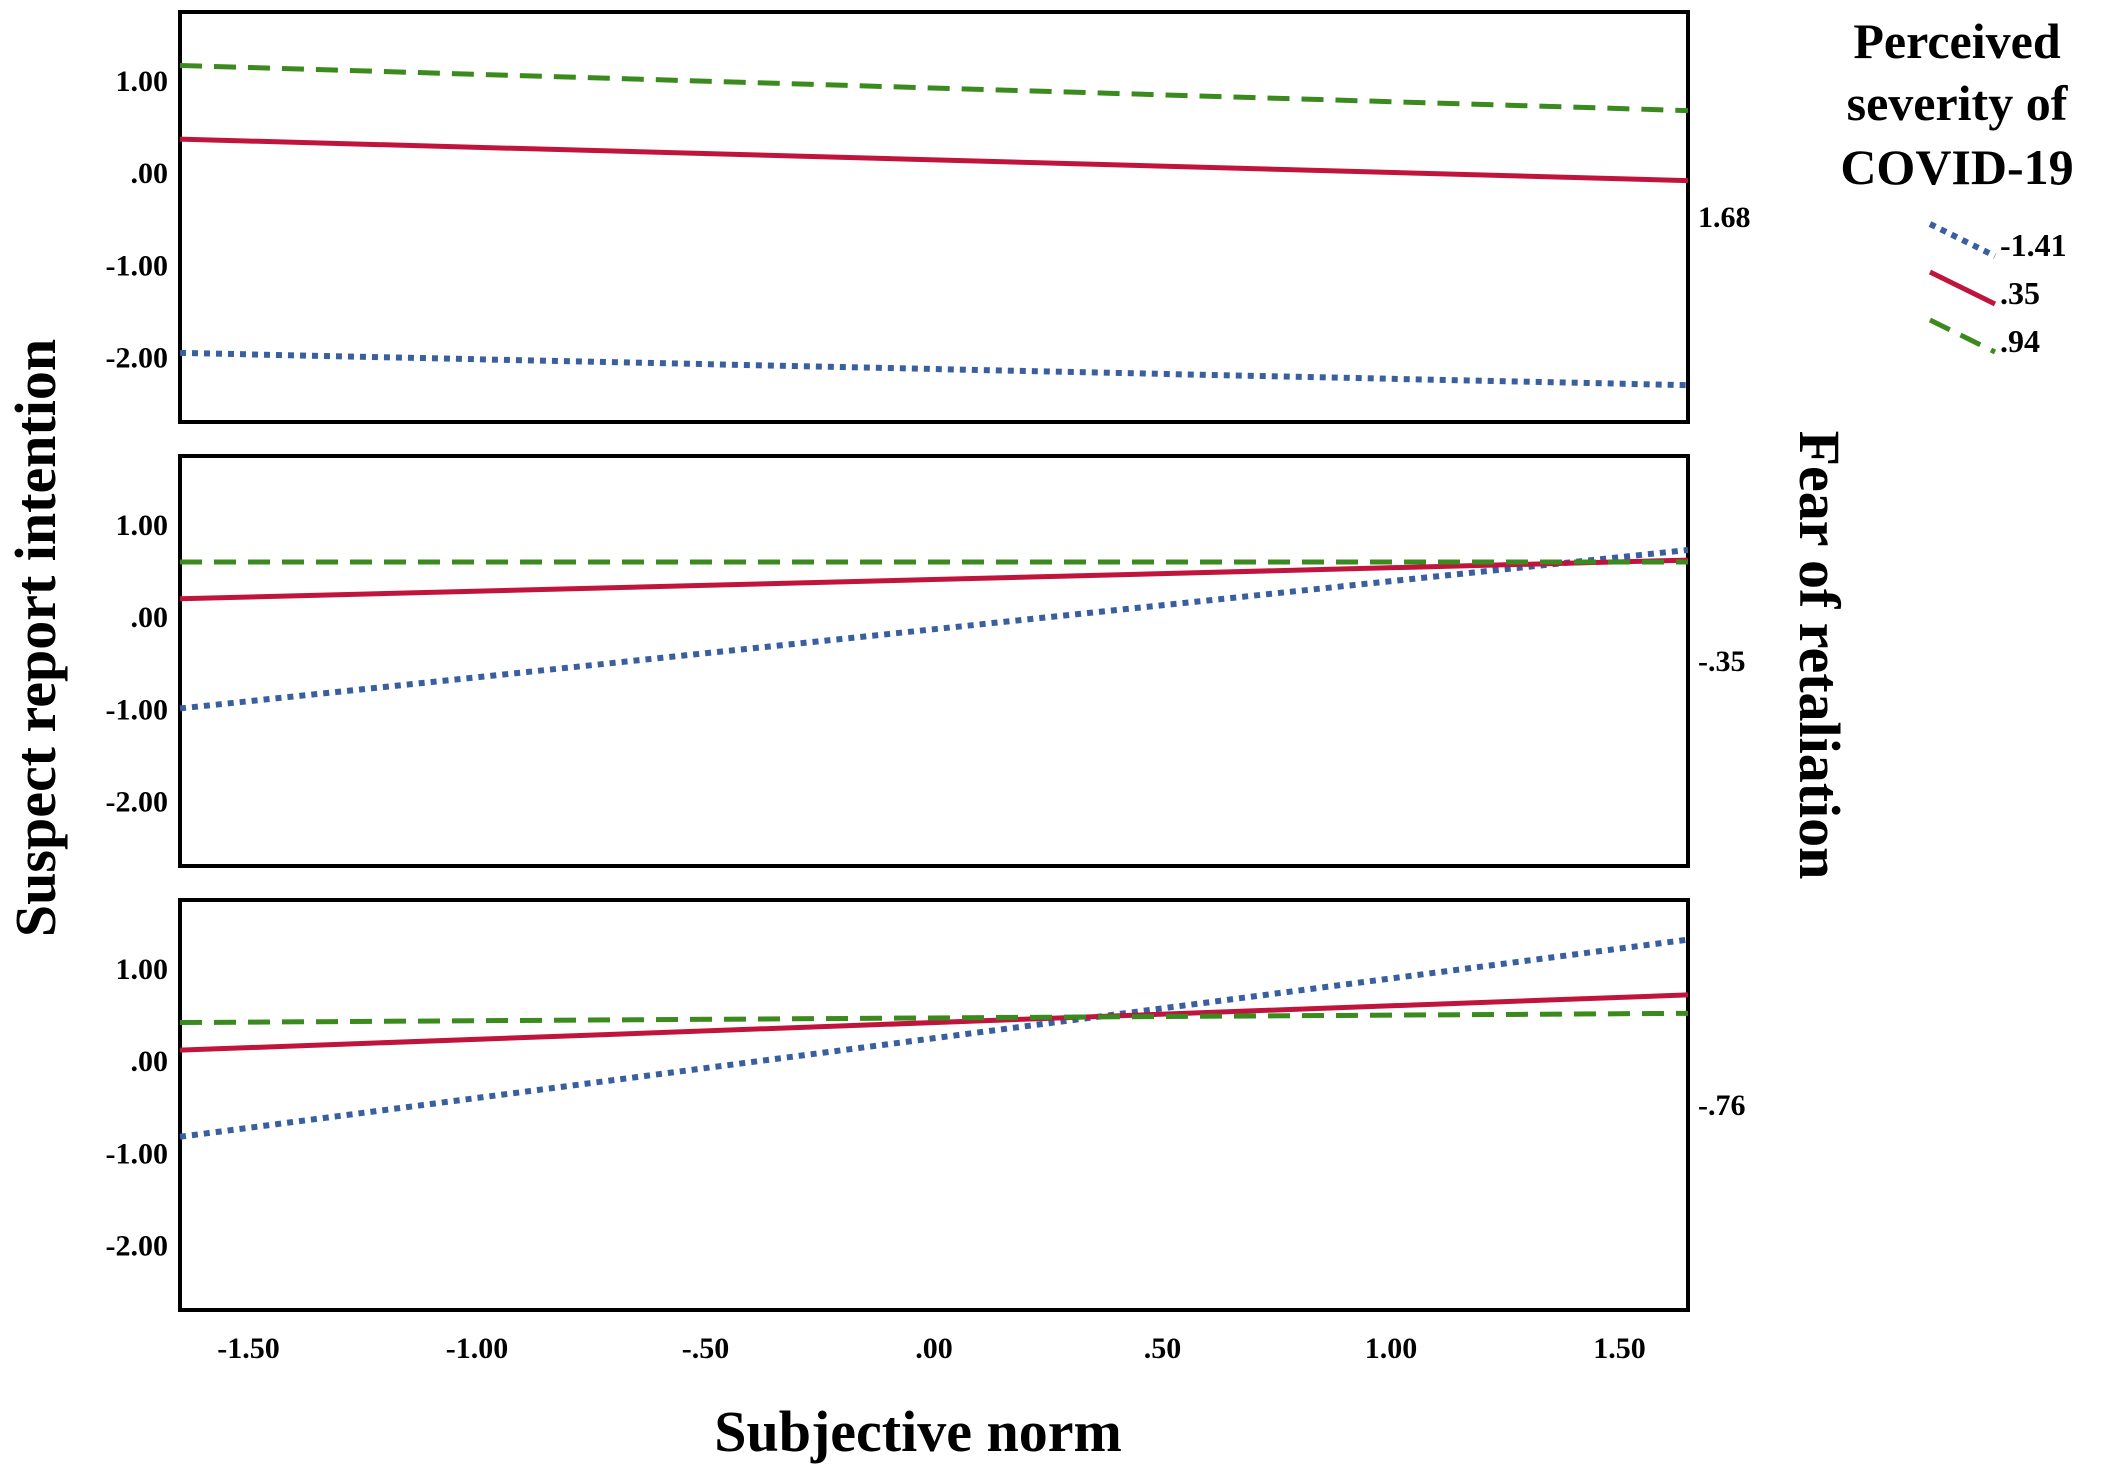 The height and width of the screenshot is (1472, 2128). Describe the element at coordinates (248, 1348) in the screenshot. I see `x-tick-label: -1.50` at that location.